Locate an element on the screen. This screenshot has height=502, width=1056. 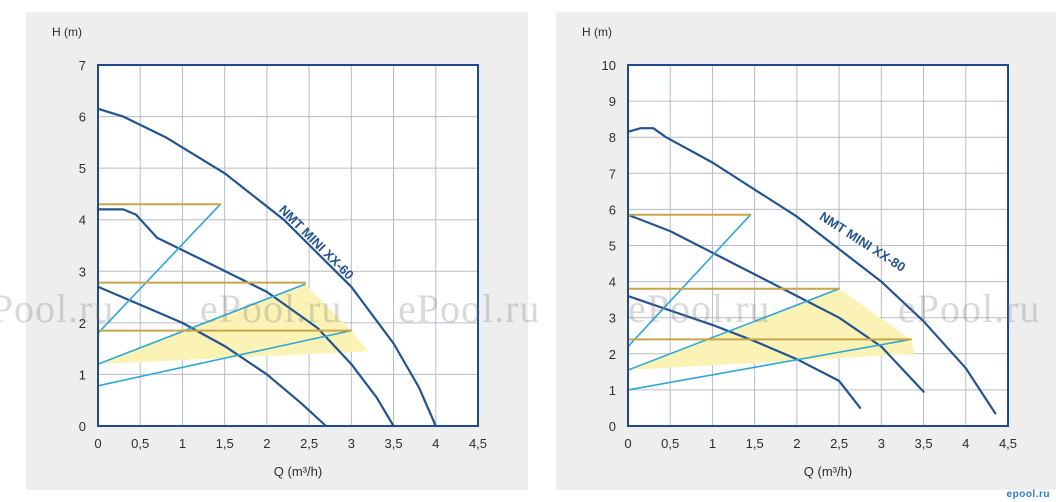
y-tick-label: 8 is located at coordinates (612, 137).